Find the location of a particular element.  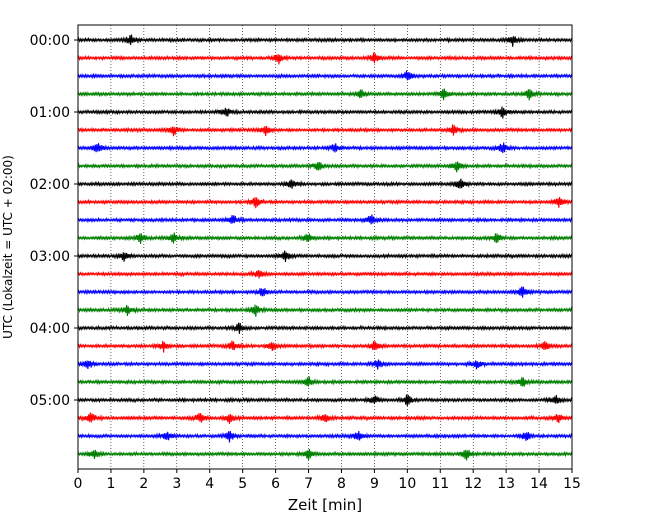

x-tick-label-13: 13 is located at coordinates (506, 484).